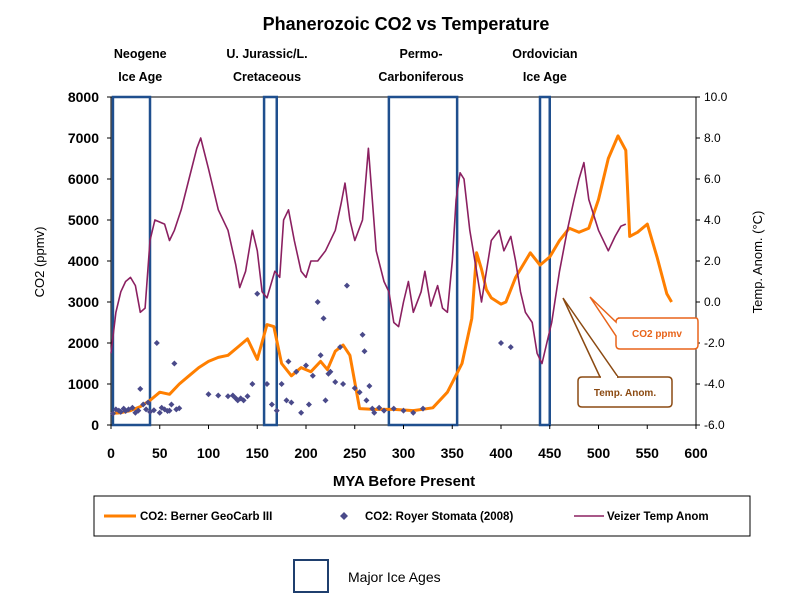 This screenshot has width=799, height=594. Describe the element at coordinates (714, 343) in the screenshot. I see `right-tick-2: -2.0` at that location.